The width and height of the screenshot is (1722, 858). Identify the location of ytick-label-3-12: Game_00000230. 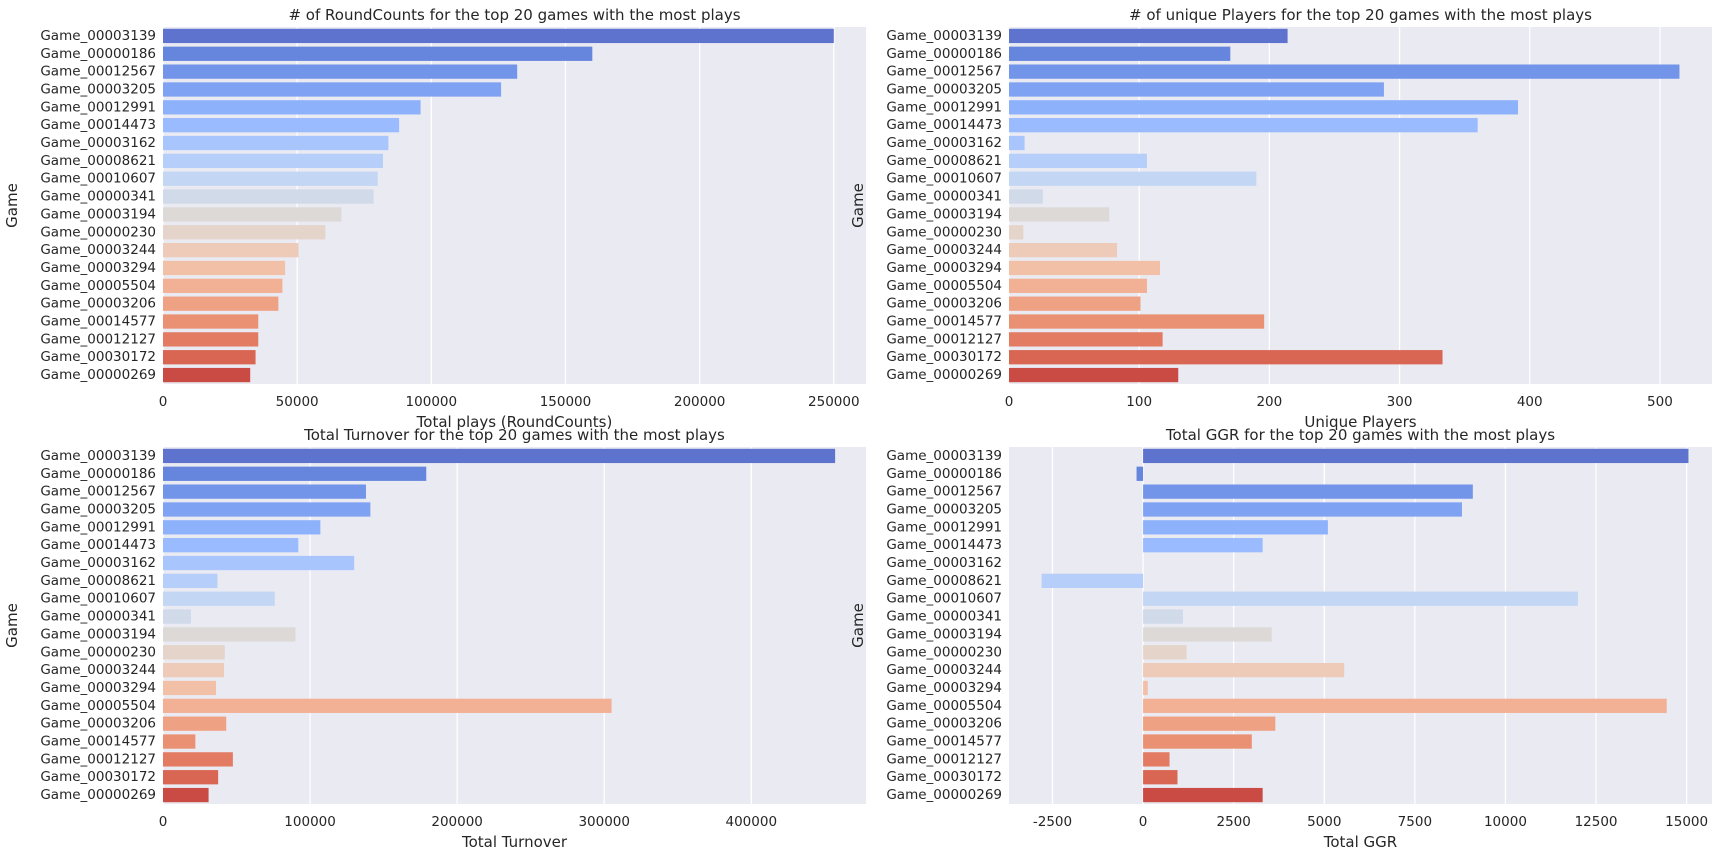
(98, 652).